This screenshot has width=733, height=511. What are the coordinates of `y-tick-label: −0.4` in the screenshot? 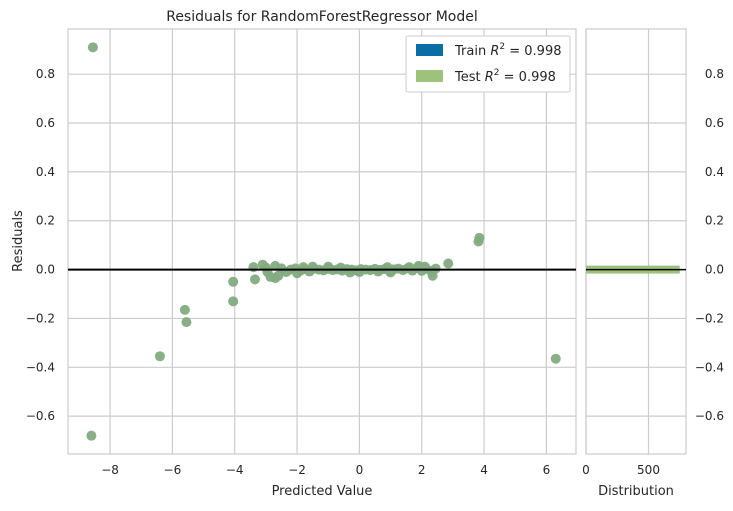 It's located at (40, 367).